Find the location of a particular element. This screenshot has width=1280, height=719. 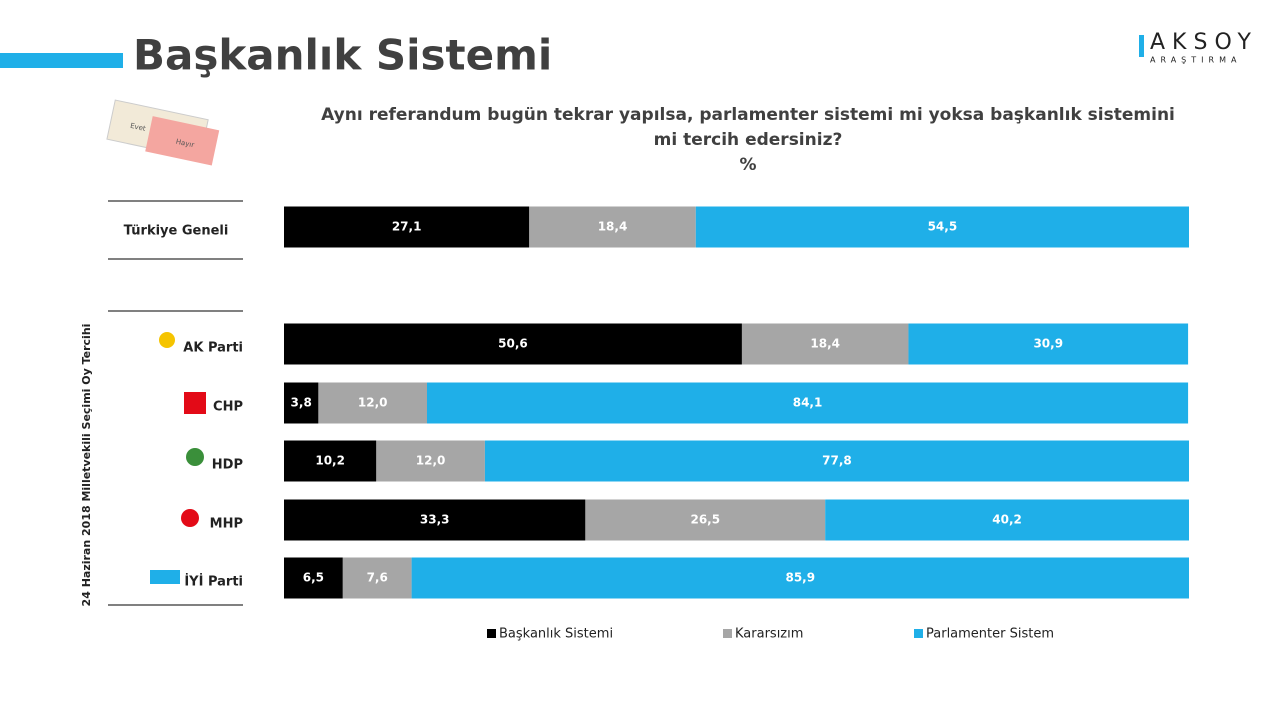

value-label: 27,1 is located at coordinates (407, 227).